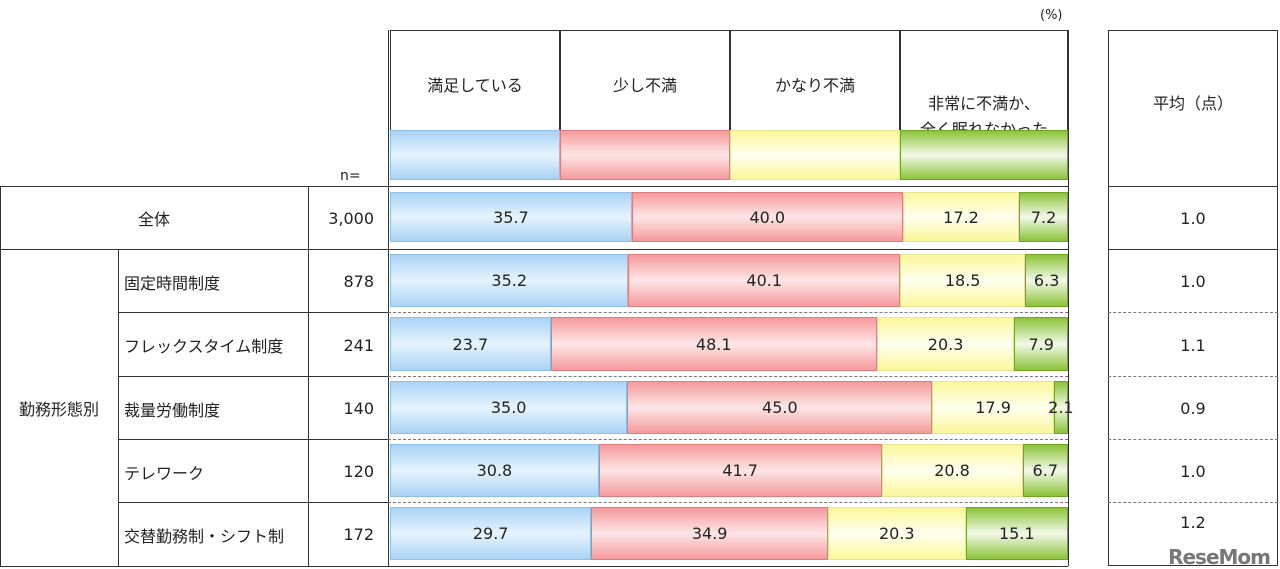 This screenshot has height=569, width=1280. I want to click on bar-segment-1: 40.1, so click(764, 280).